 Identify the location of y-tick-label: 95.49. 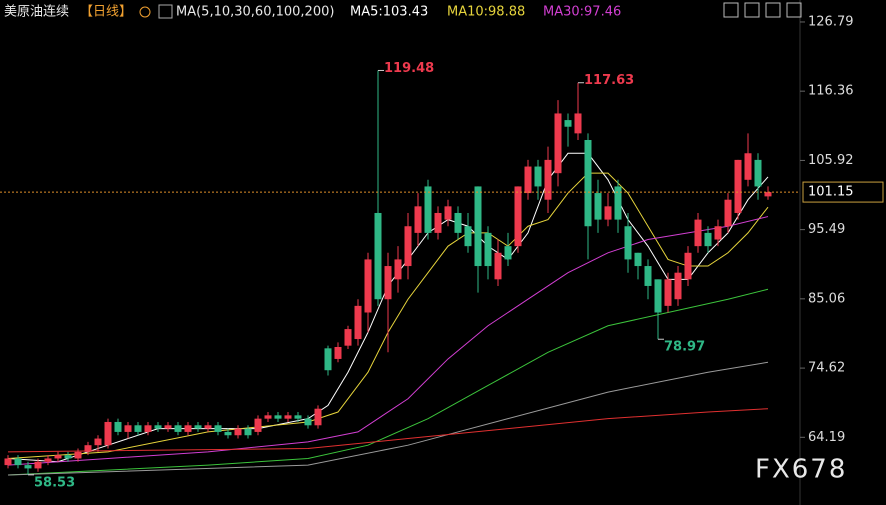
(826, 229).